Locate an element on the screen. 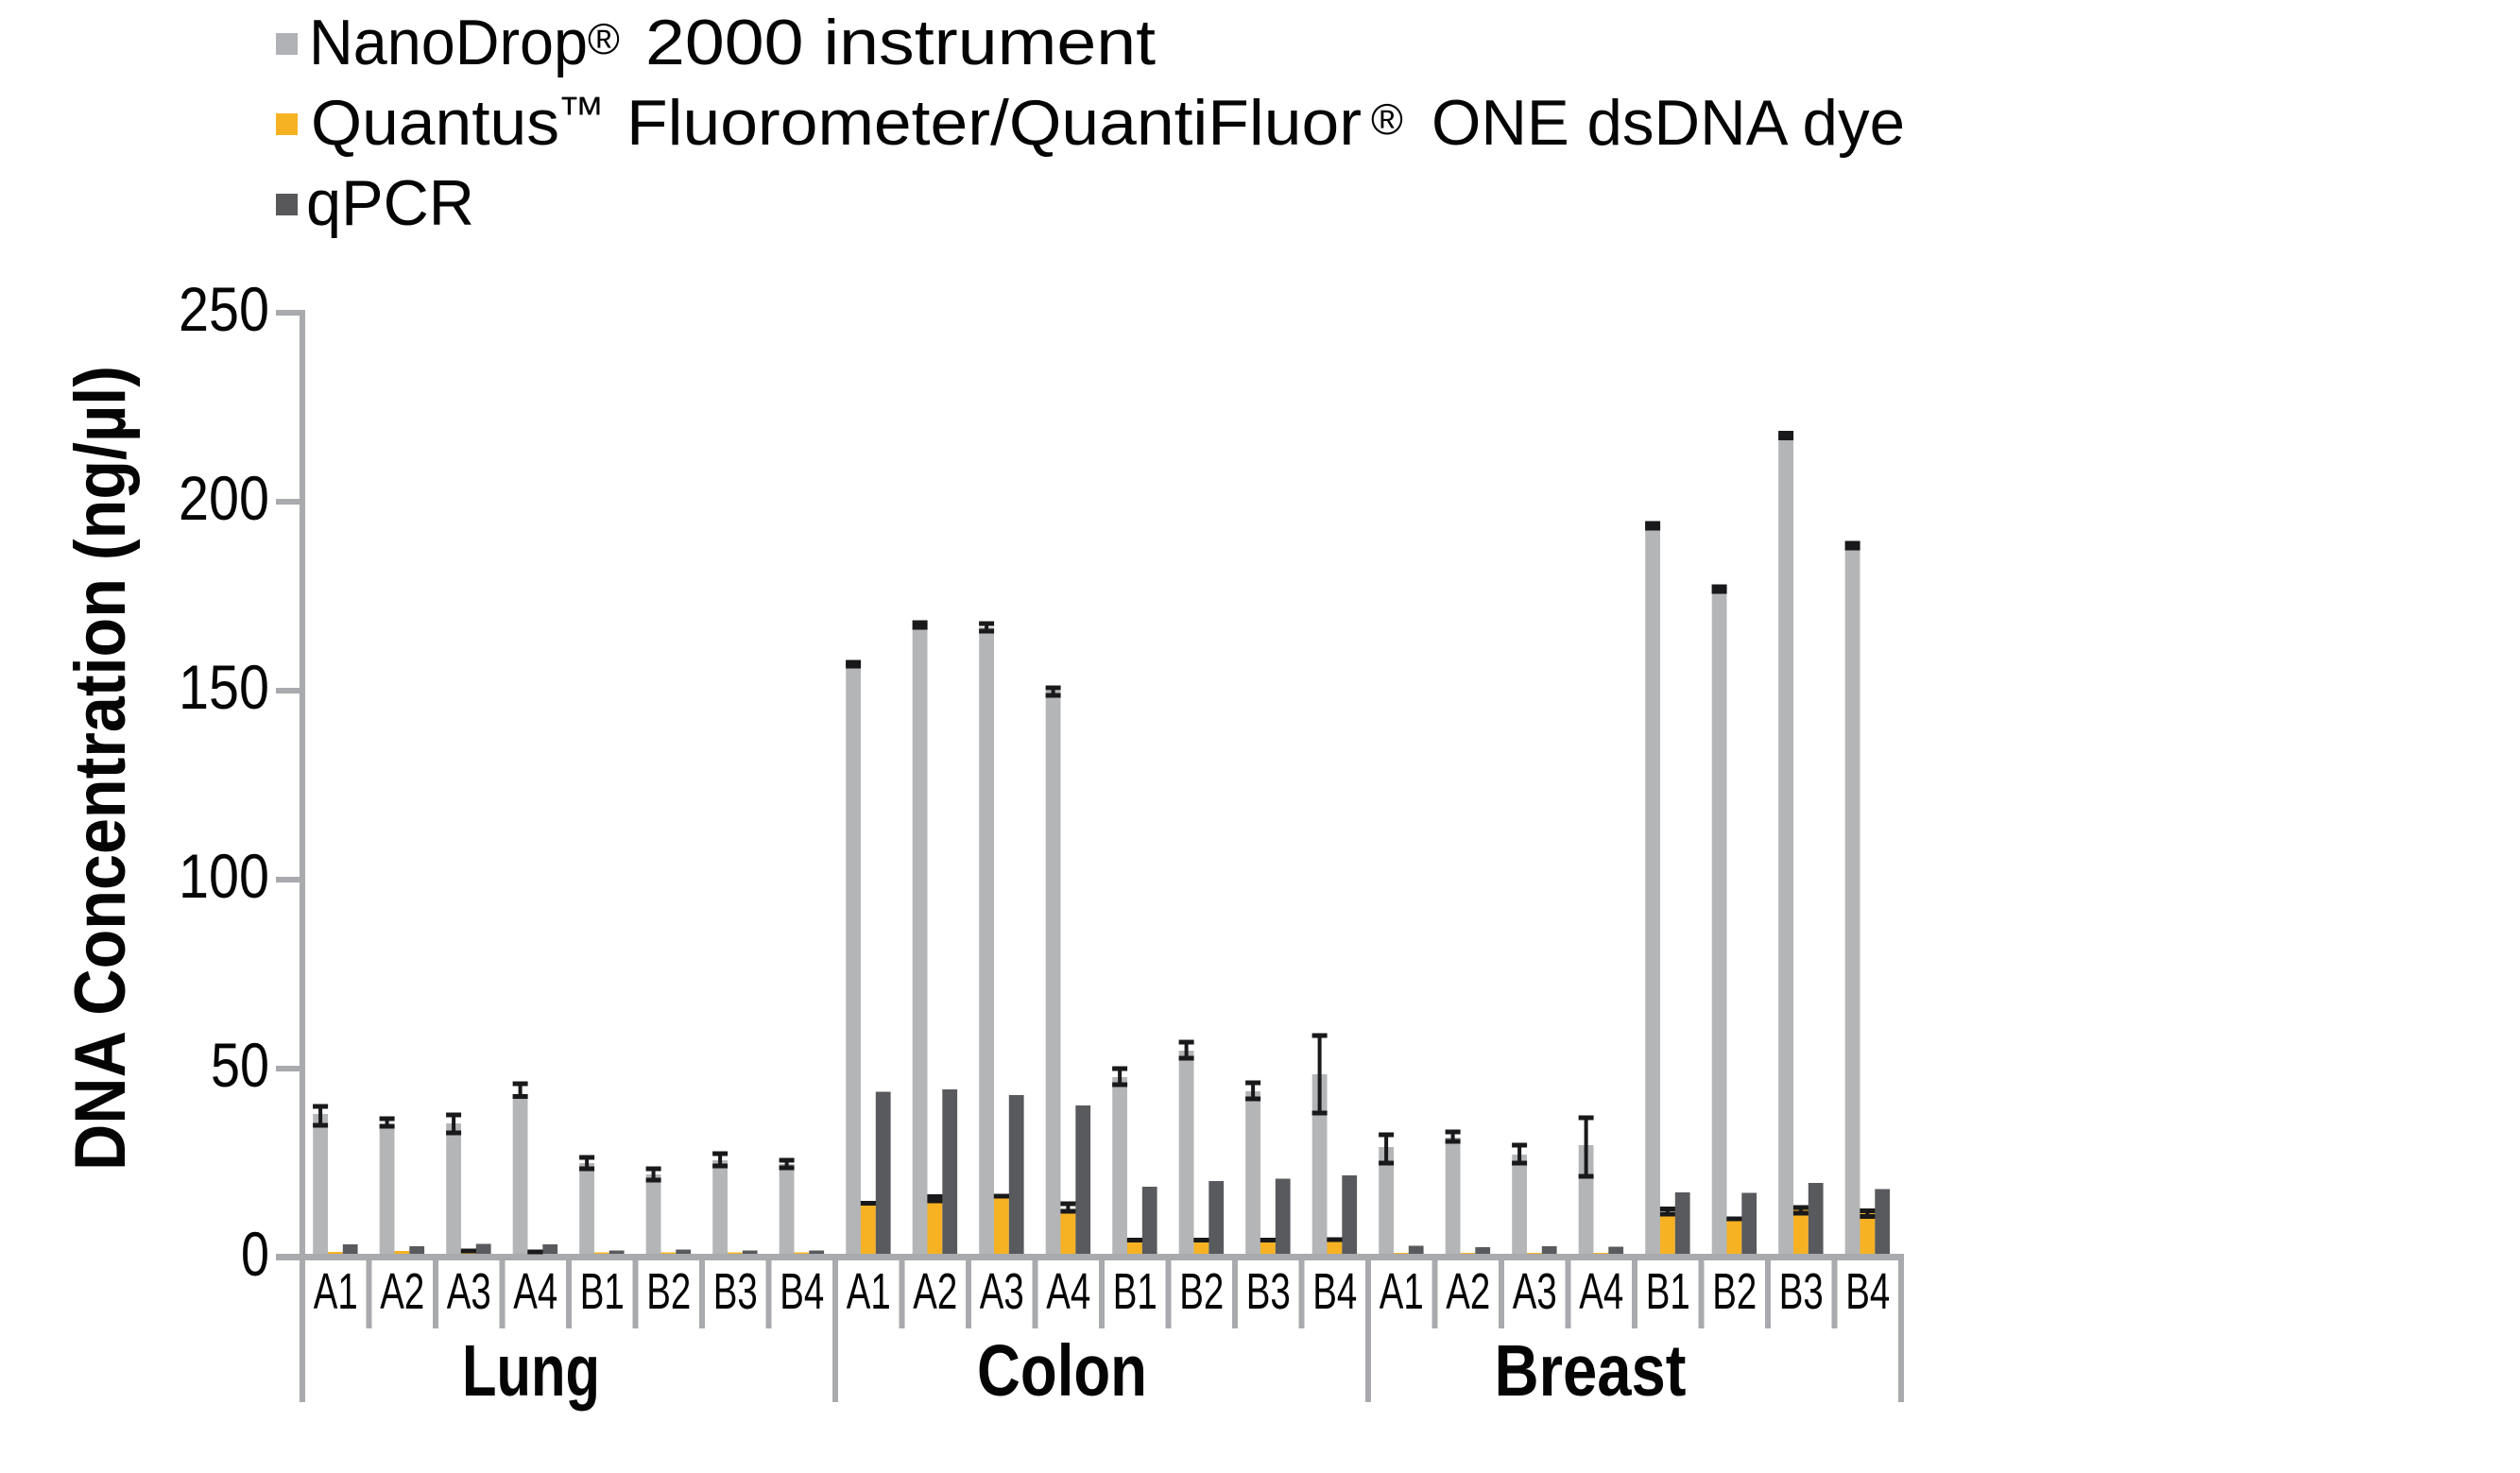 Image resolution: width=2520 pixels, height=1473 pixels. svg-text: Quantus is located at coordinates (435, 123).